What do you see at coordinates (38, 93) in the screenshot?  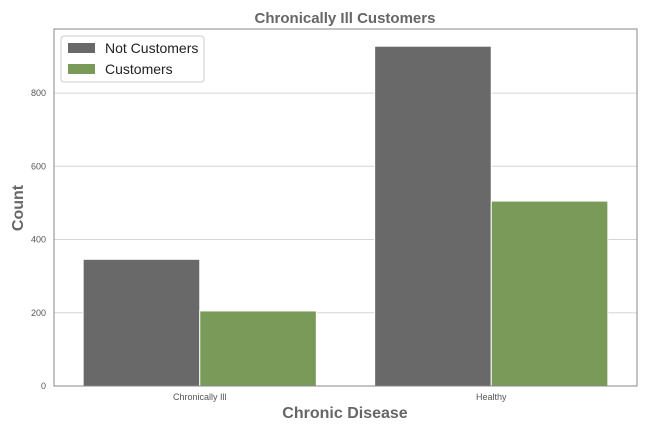 I see `y-tick-label: 800` at bounding box center [38, 93].